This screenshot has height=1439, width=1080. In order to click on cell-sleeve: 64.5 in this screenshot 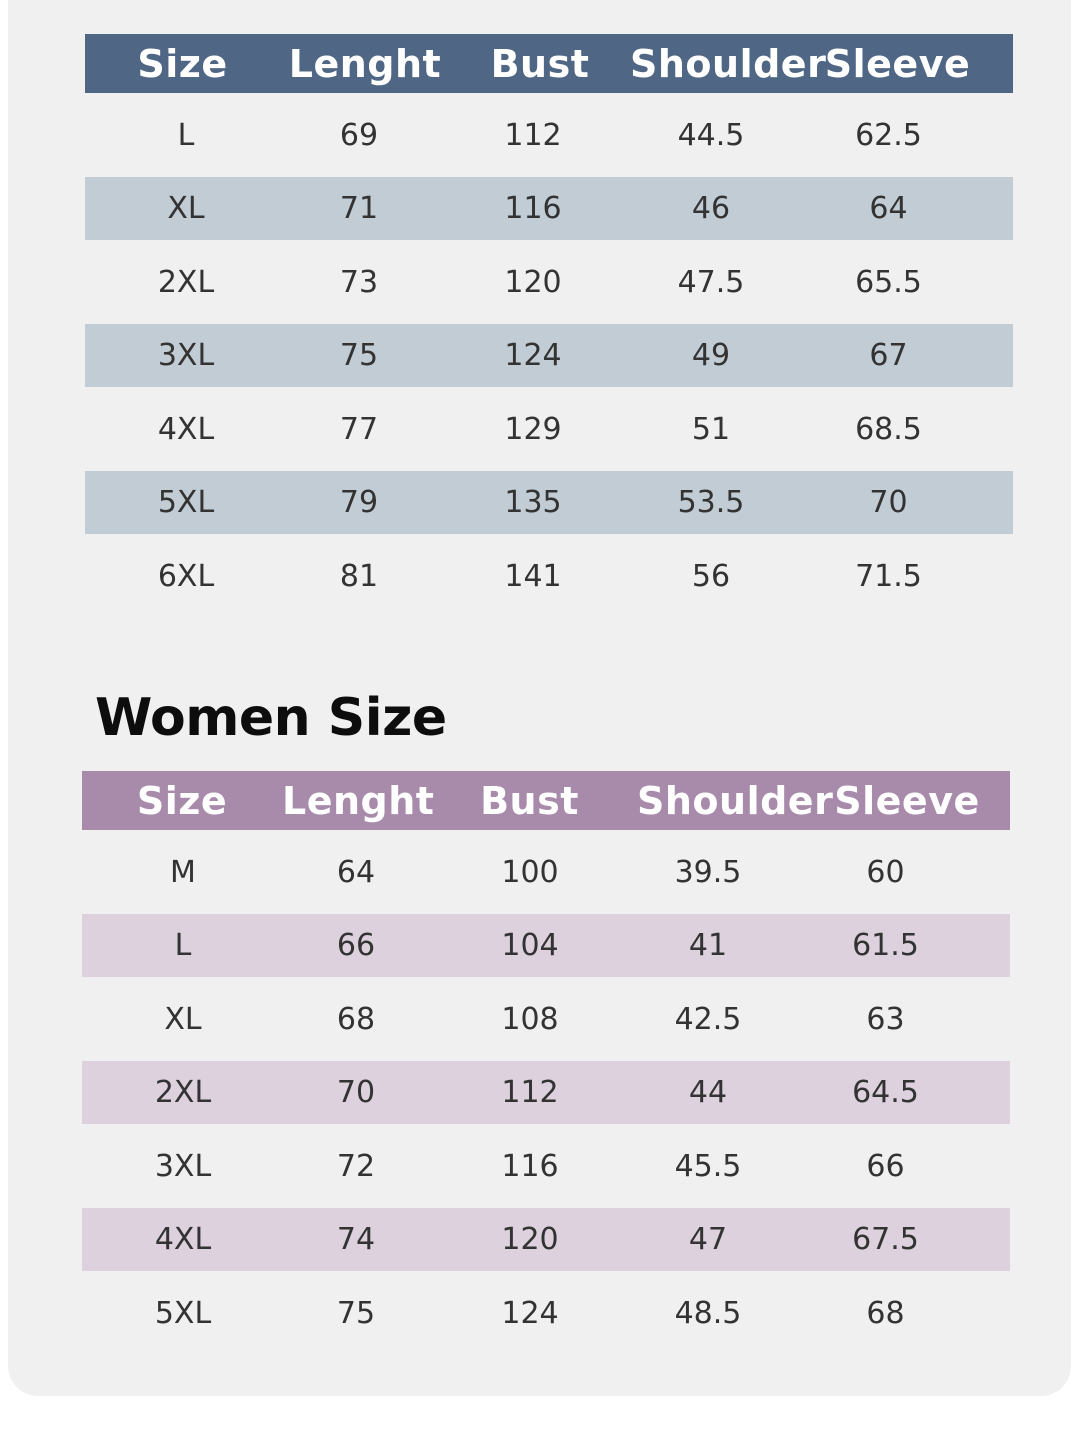, I will do `click(885, 1092)`.